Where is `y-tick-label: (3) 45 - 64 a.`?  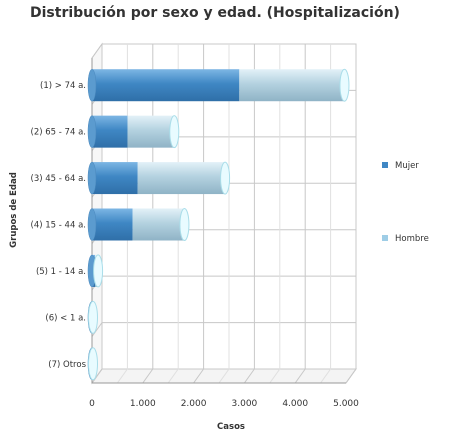 y-tick-label: (3) 45 - 64 a. is located at coordinates (58, 179).